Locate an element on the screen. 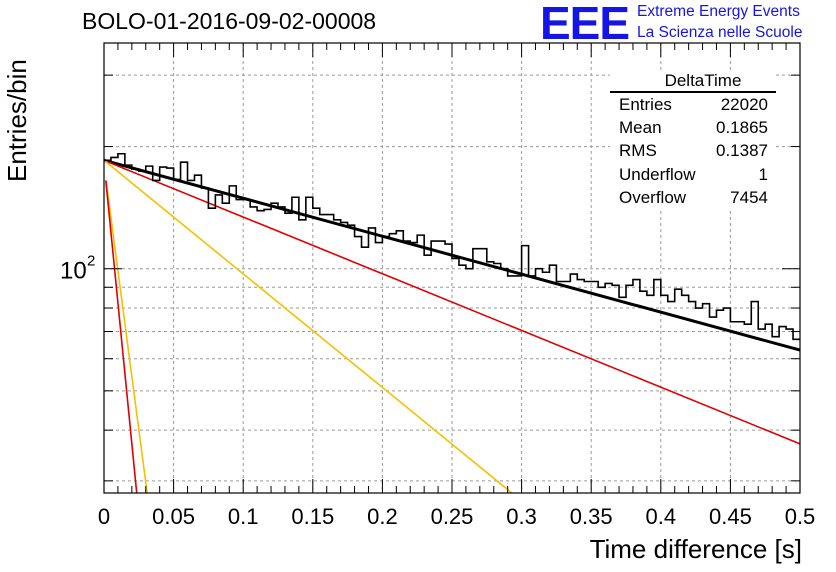 The width and height of the screenshot is (836, 572). stats-row-underflow: Underflow 1 is located at coordinates (693, 174).